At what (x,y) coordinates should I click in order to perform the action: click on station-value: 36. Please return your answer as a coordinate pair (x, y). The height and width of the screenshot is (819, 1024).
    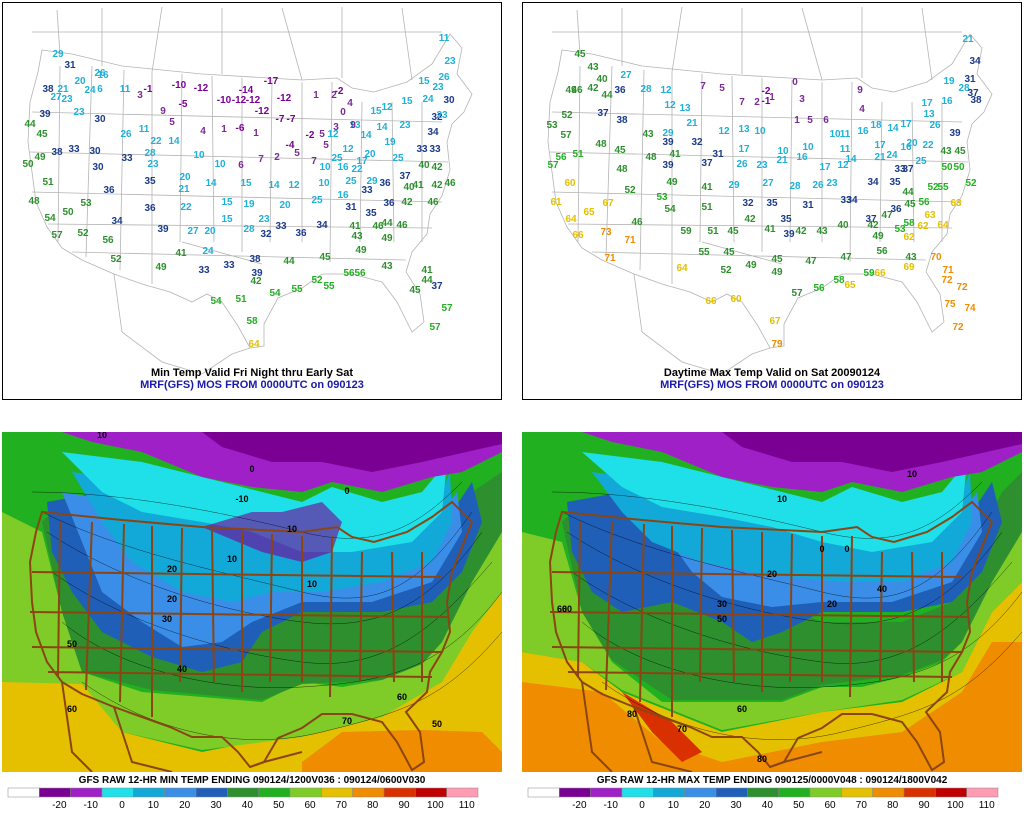
    Looking at the image, I should click on (301, 233).